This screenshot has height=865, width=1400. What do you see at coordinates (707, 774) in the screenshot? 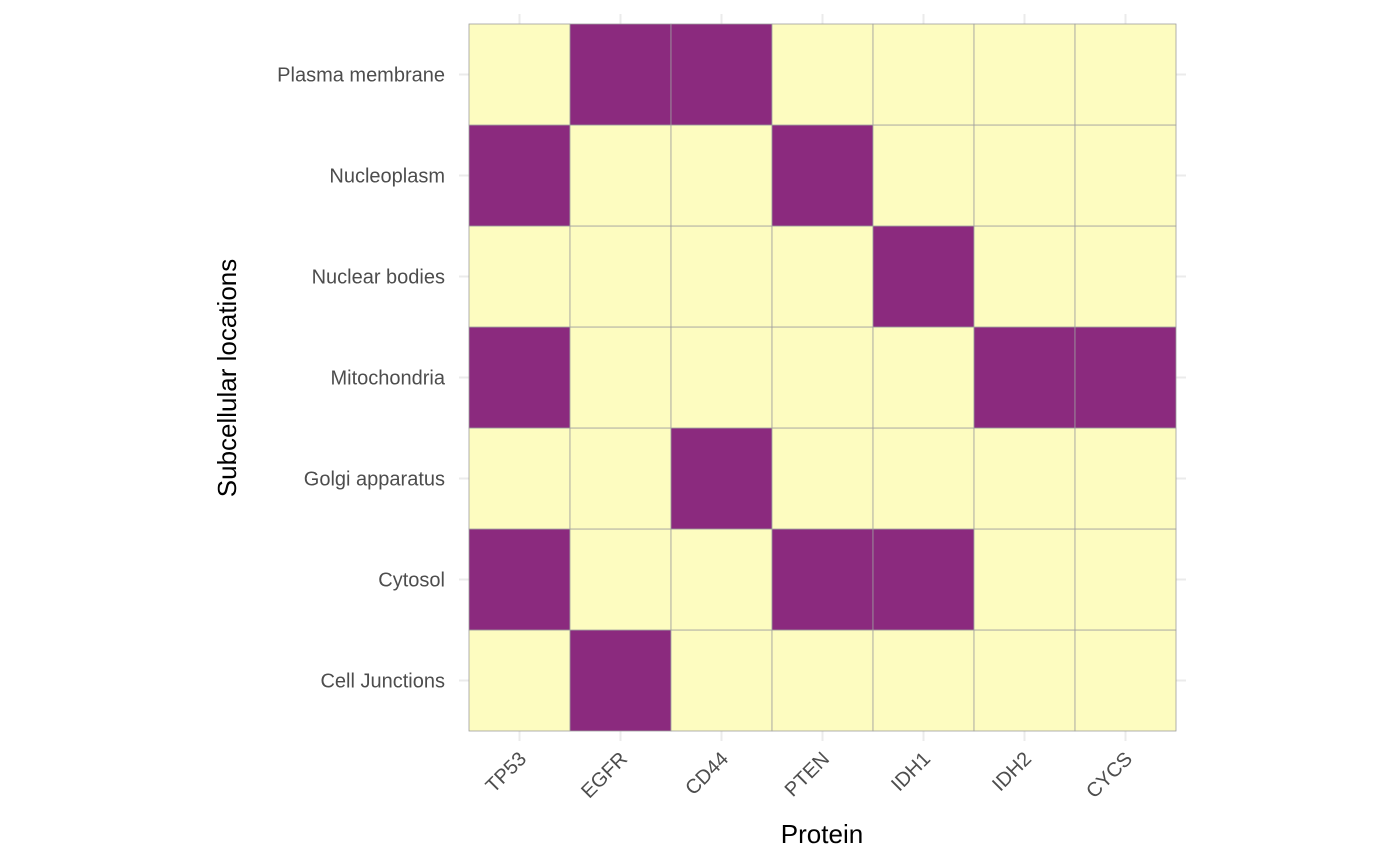
I see `x-tick-label: CD44` at bounding box center [707, 774].